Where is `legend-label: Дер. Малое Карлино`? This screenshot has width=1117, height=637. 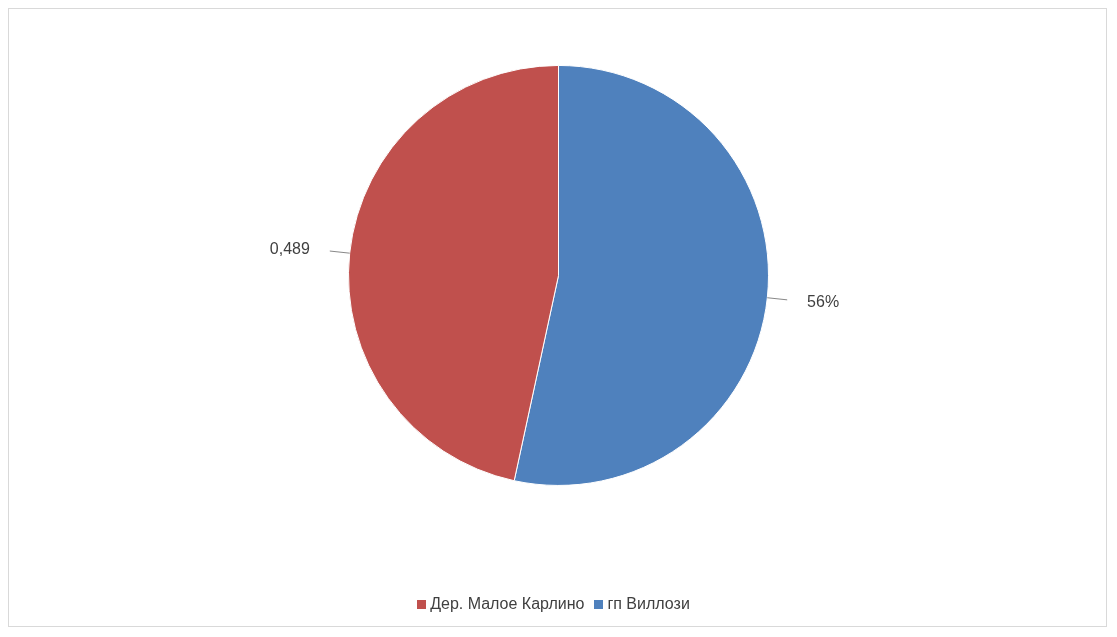
legend-label: Дер. Малое Карлино is located at coordinates (507, 603).